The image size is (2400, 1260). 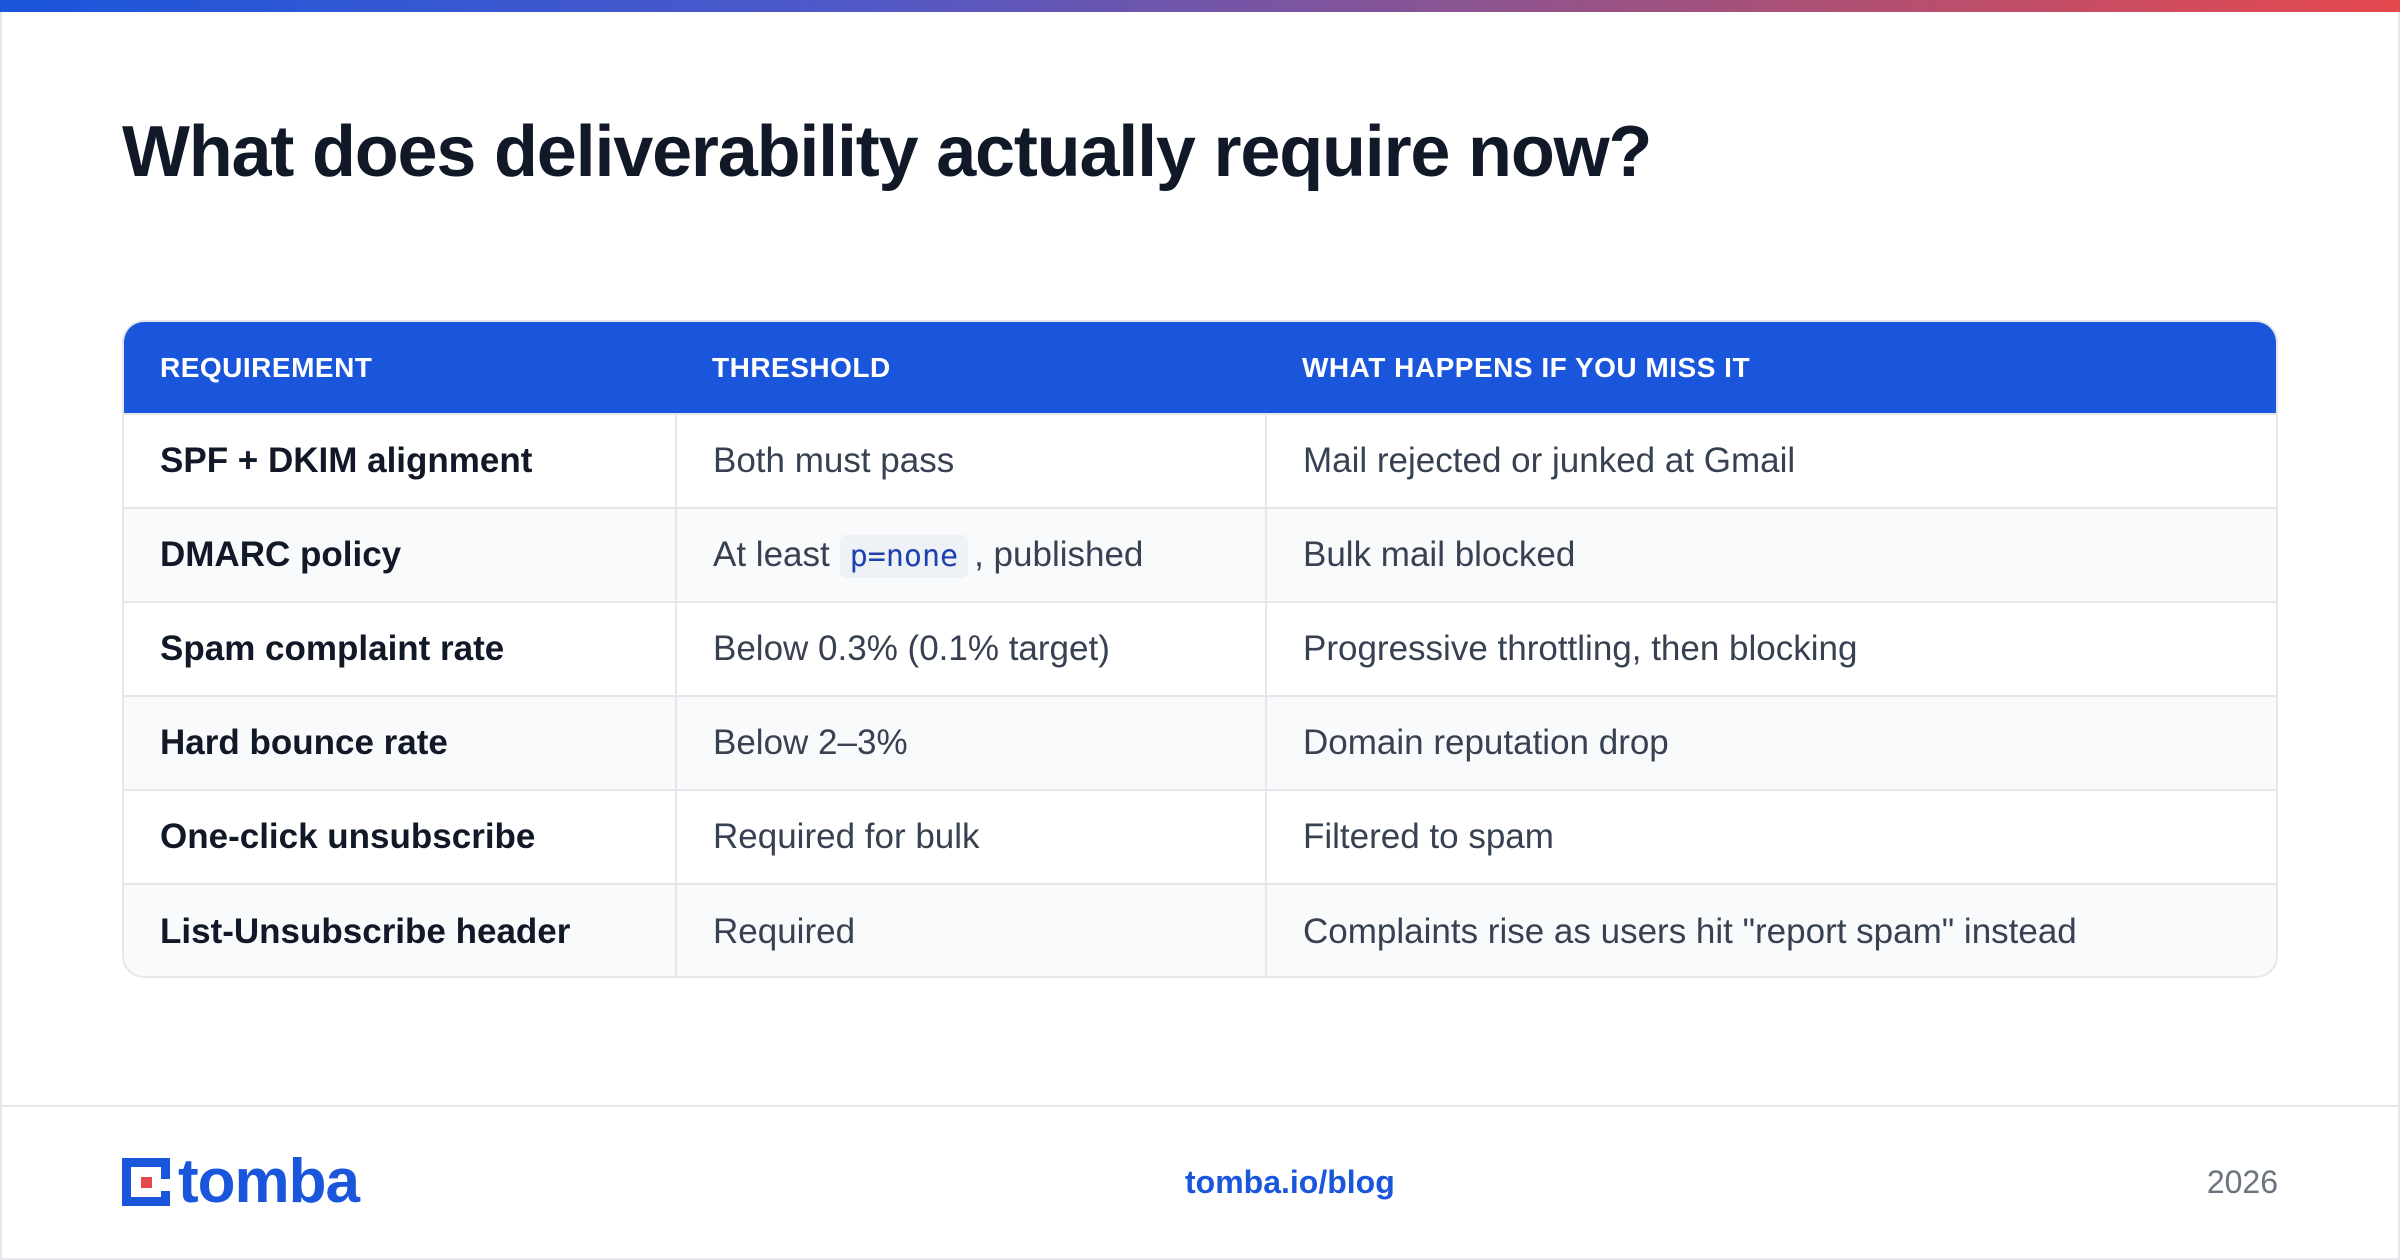 I want to click on header-threshold: THRESHOLD, so click(x=801, y=367).